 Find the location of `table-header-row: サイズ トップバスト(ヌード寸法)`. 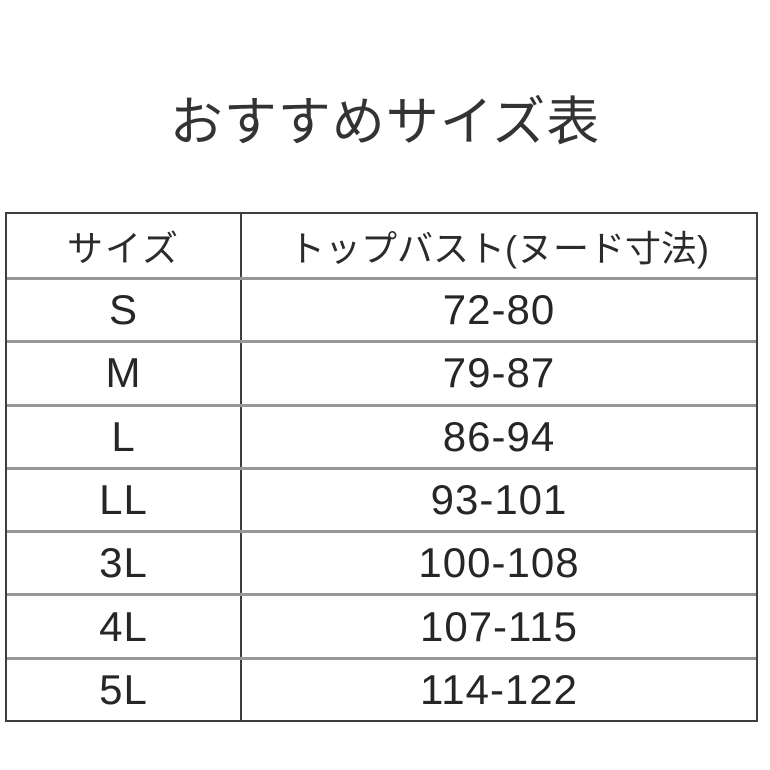

table-header-row: サイズ トップバスト(ヌード寸法) is located at coordinates (381, 245).